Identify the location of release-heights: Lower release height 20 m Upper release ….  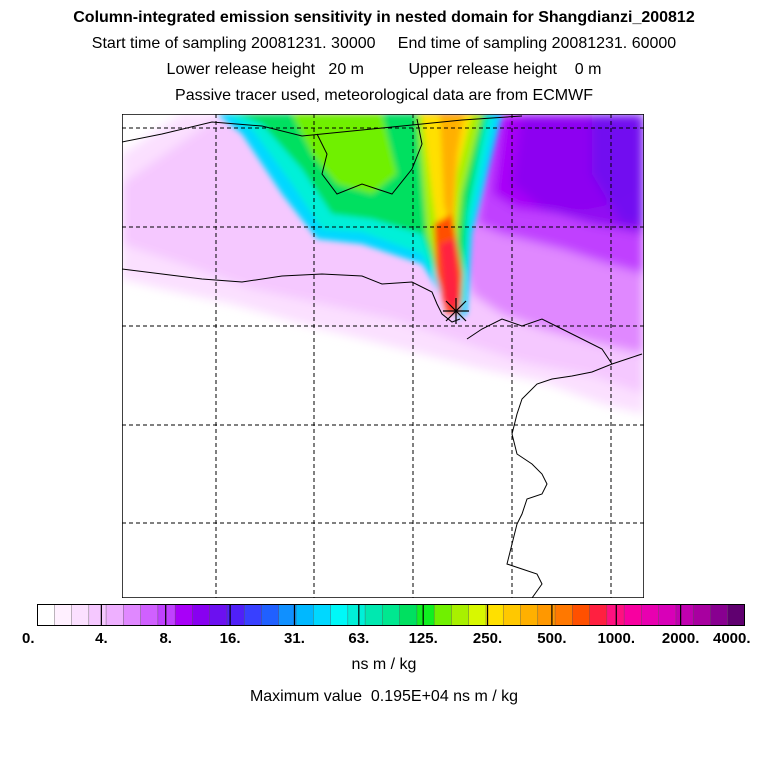
(384, 69).